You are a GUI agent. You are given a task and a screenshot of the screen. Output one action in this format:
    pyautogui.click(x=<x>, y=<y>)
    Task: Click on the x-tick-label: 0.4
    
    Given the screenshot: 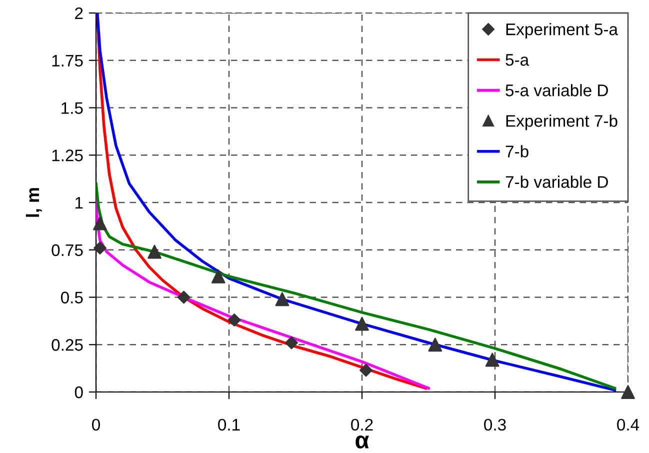 What is the action you would take?
    pyautogui.click(x=628, y=424)
    